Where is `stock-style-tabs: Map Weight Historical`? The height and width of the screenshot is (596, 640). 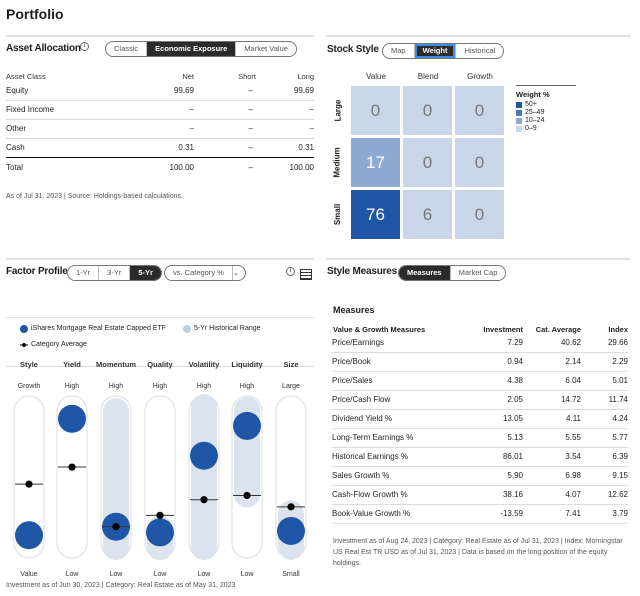
stock-style-tabs: Map Weight Historical is located at coordinates (443, 51).